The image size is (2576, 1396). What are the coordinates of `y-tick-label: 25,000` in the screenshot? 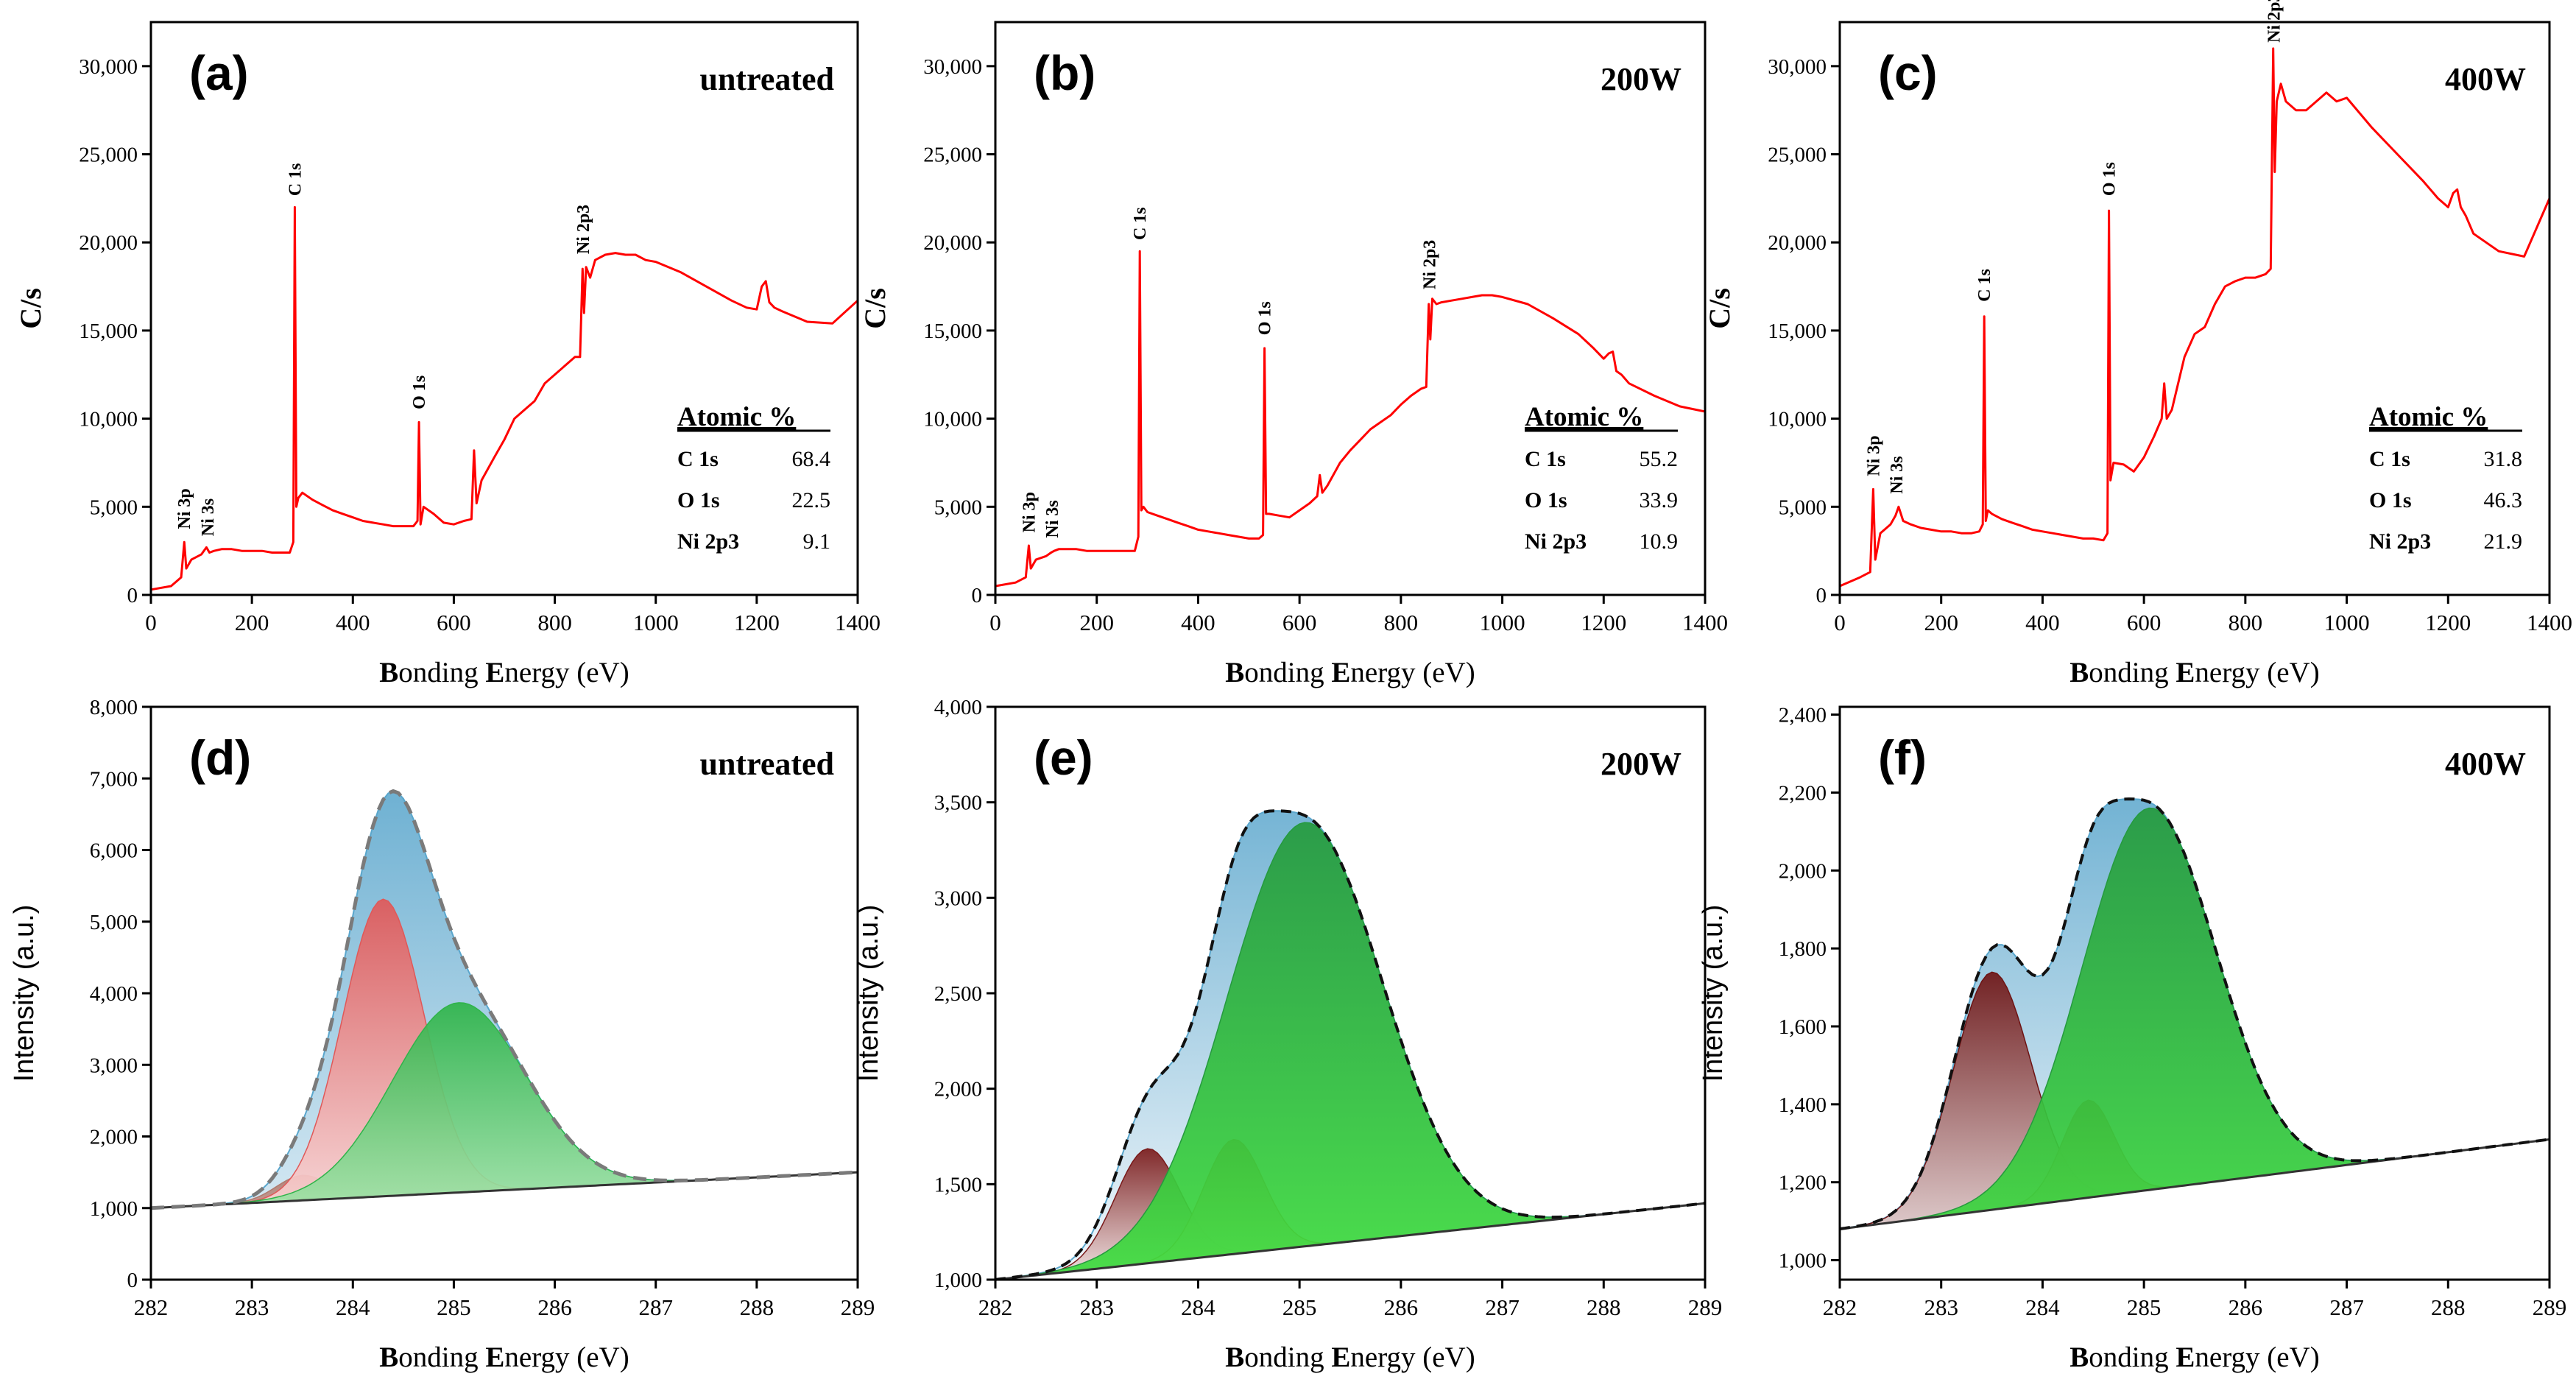 It's located at (108, 155).